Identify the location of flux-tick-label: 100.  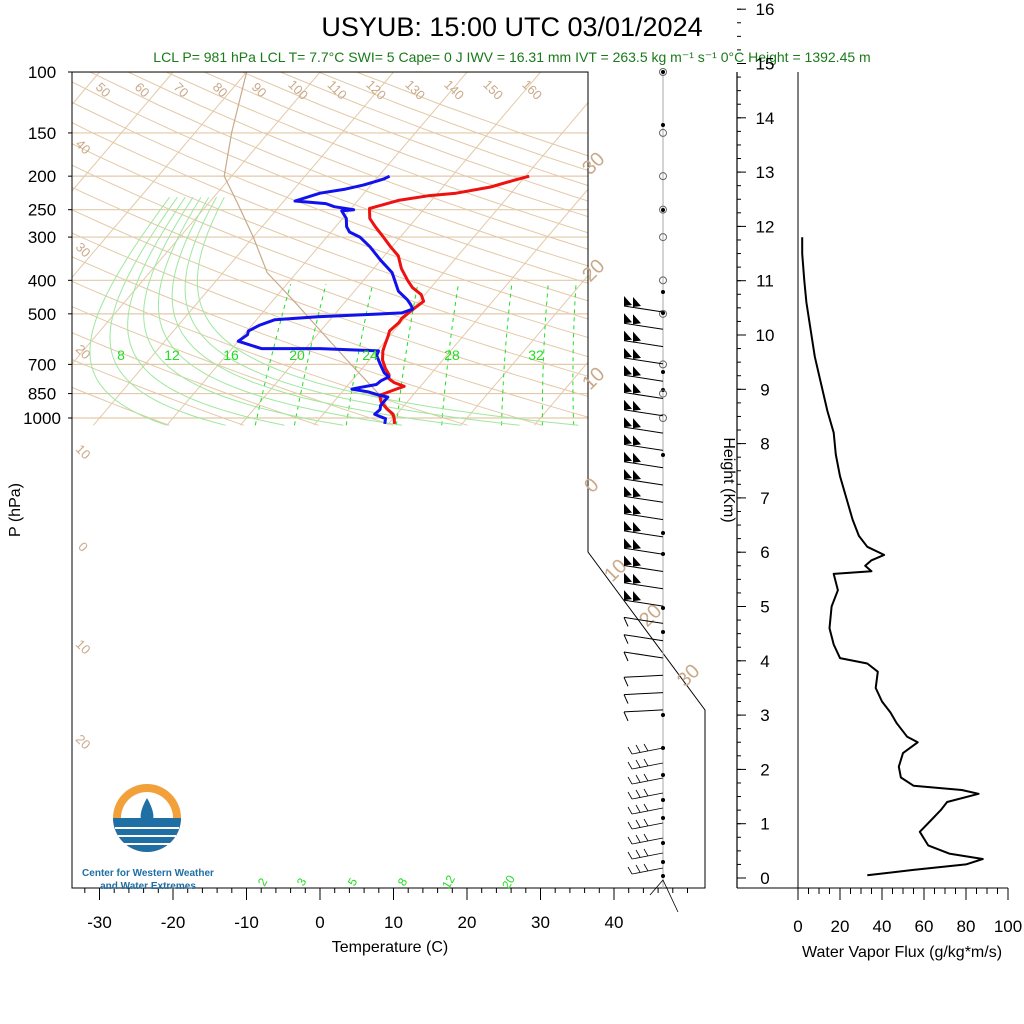
(1008, 926).